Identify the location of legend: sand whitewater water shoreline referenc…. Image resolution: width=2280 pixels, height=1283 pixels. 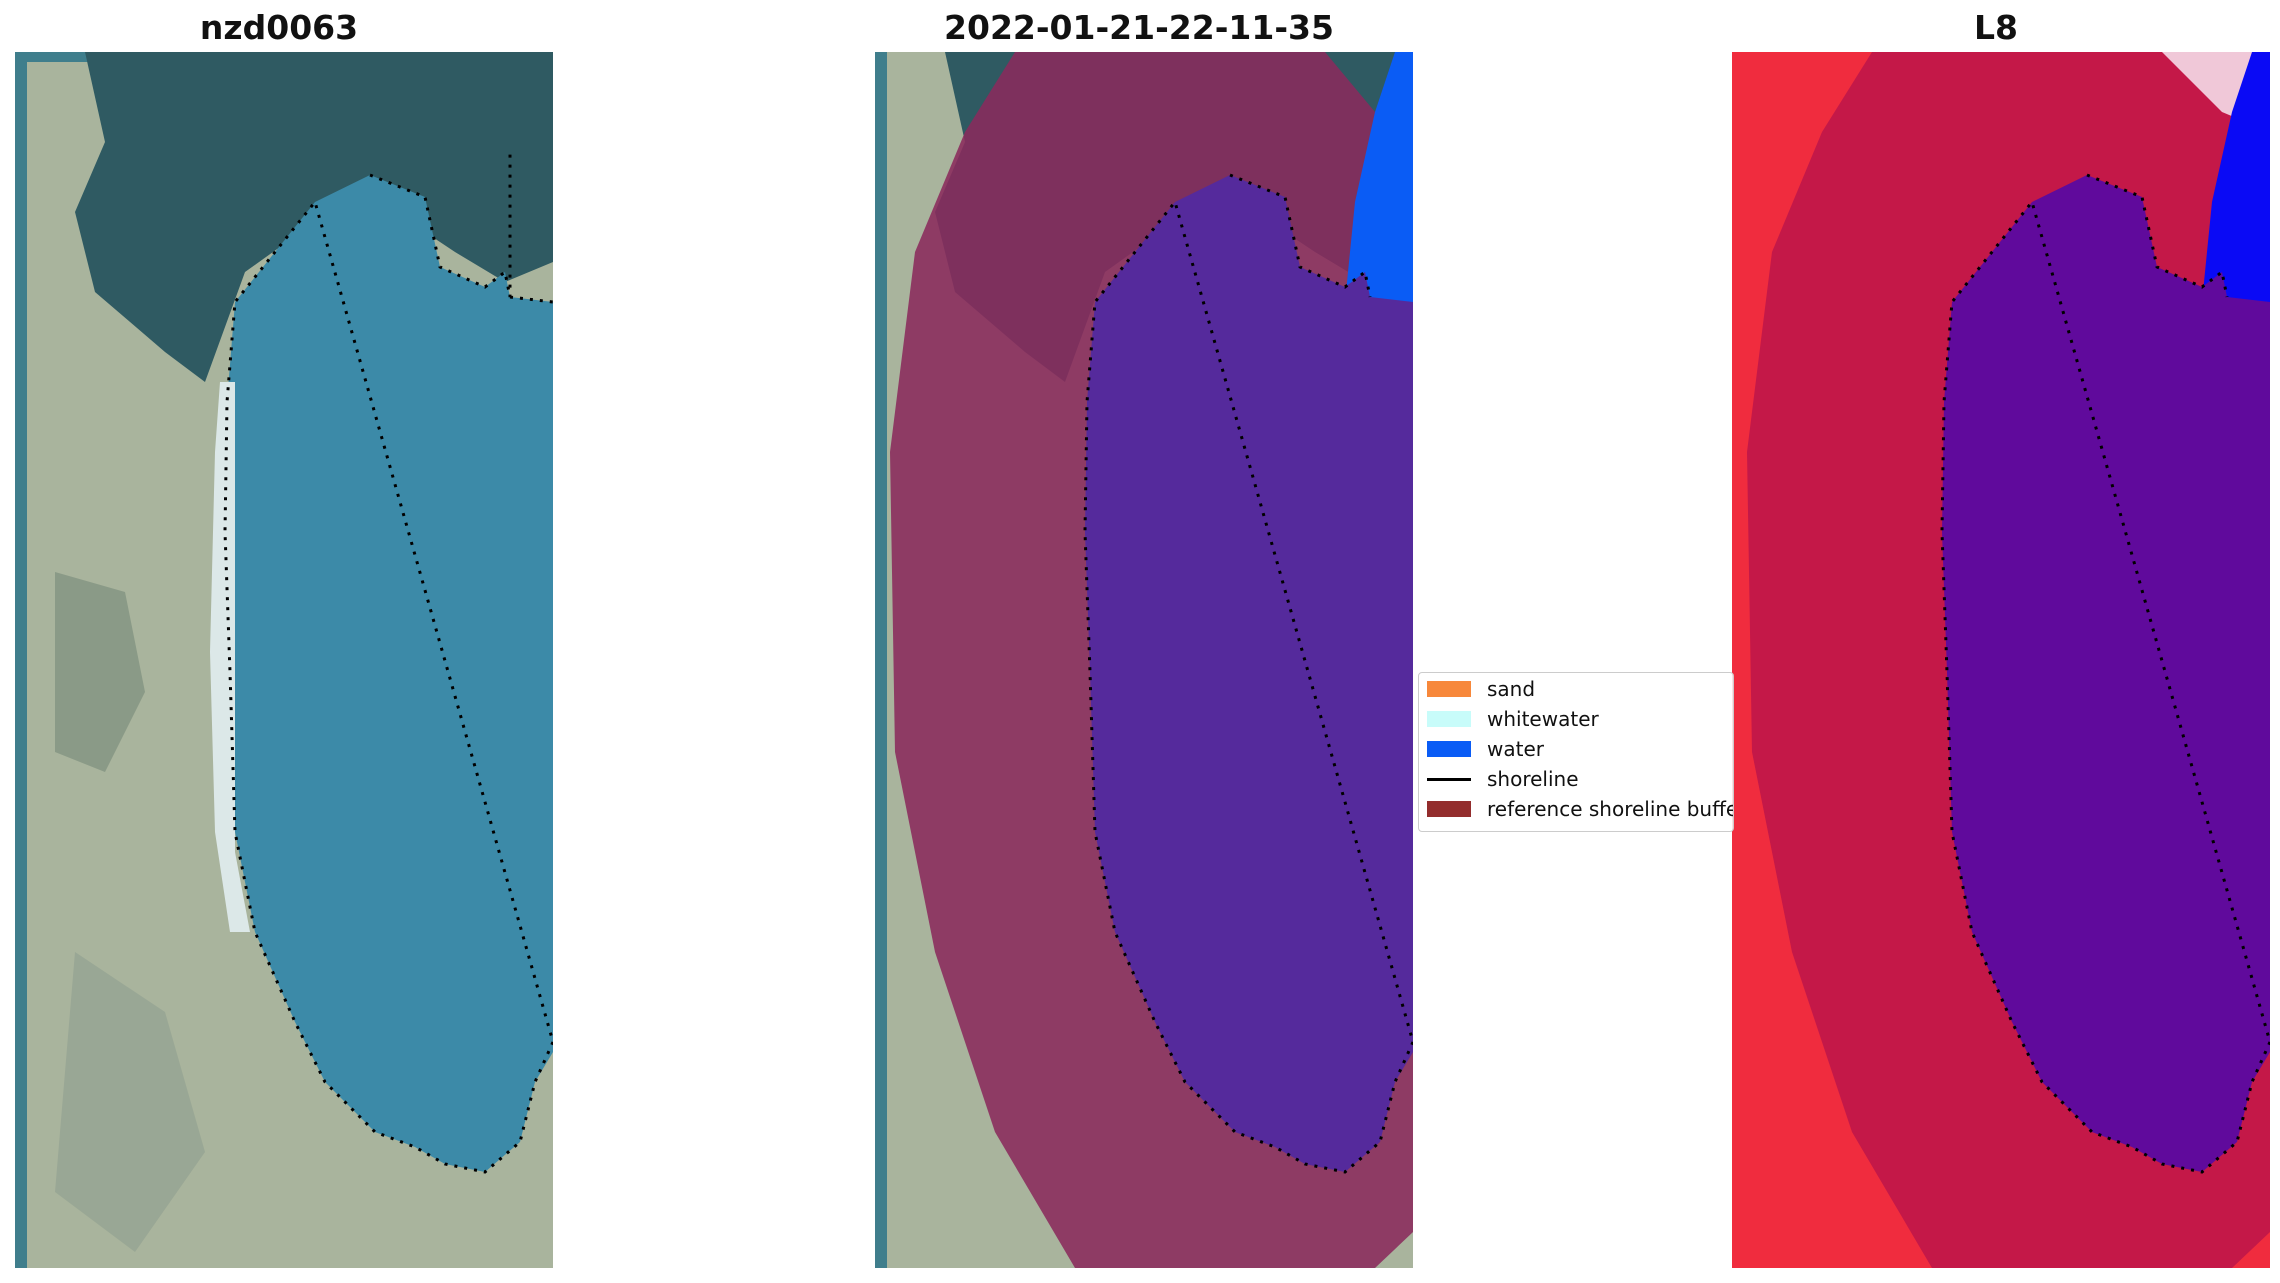
(1576, 752).